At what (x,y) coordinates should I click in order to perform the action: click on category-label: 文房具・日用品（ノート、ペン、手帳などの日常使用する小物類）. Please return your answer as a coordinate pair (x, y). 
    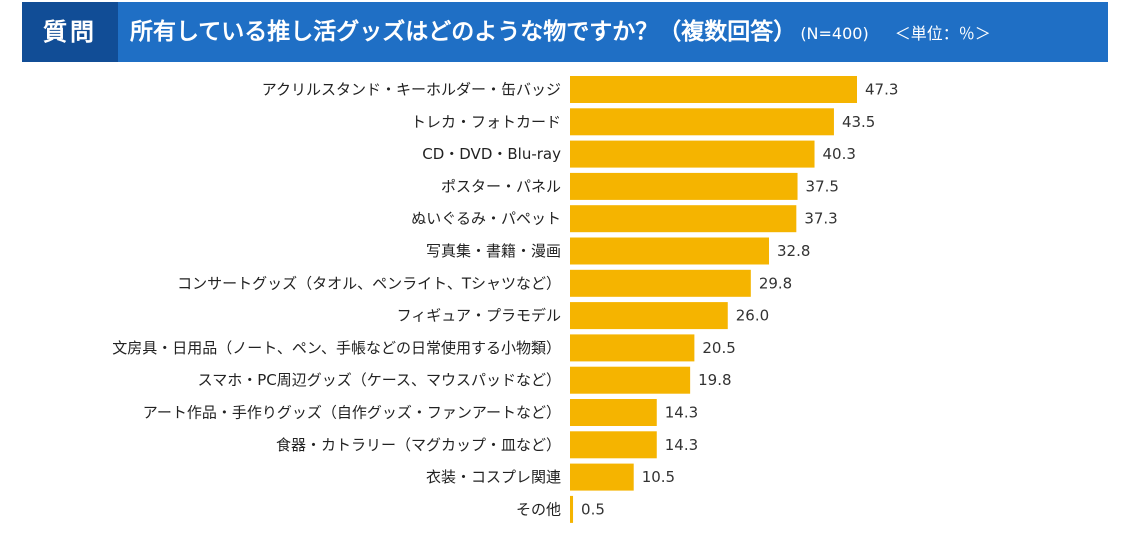
    Looking at the image, I should click on (336, 348).